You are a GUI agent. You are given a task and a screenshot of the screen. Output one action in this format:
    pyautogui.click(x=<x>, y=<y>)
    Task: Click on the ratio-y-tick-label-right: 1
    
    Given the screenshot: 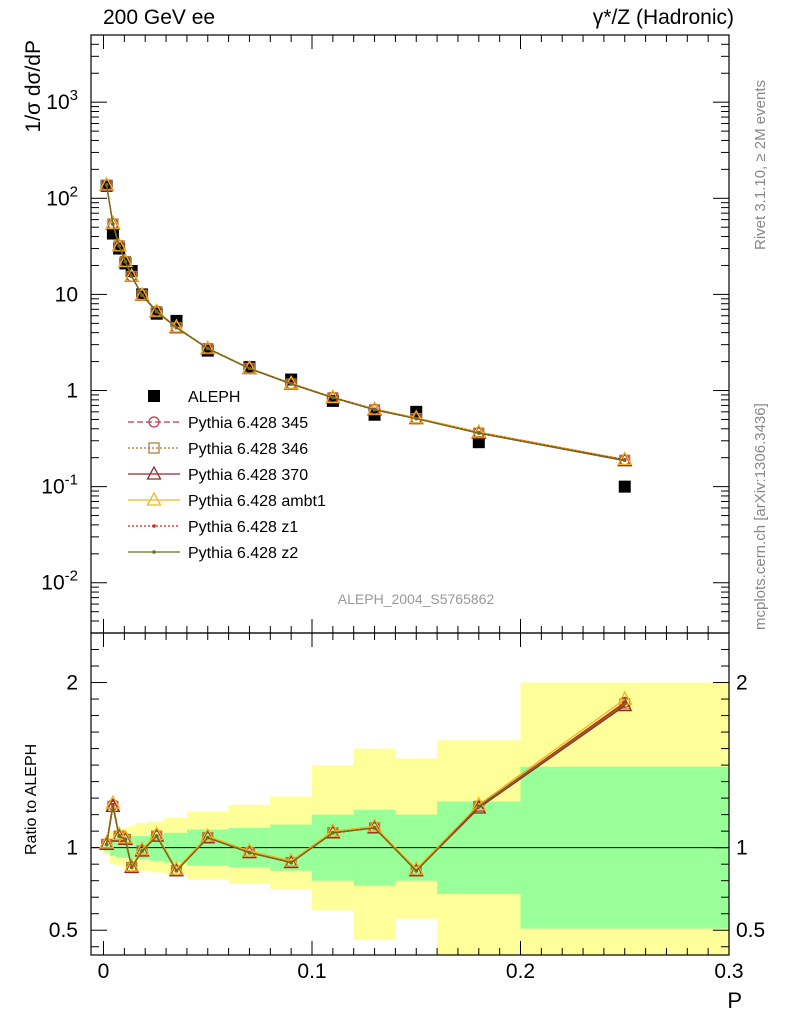 What is the action you would take?
    pyautogui.click(x=742, y=848)
    